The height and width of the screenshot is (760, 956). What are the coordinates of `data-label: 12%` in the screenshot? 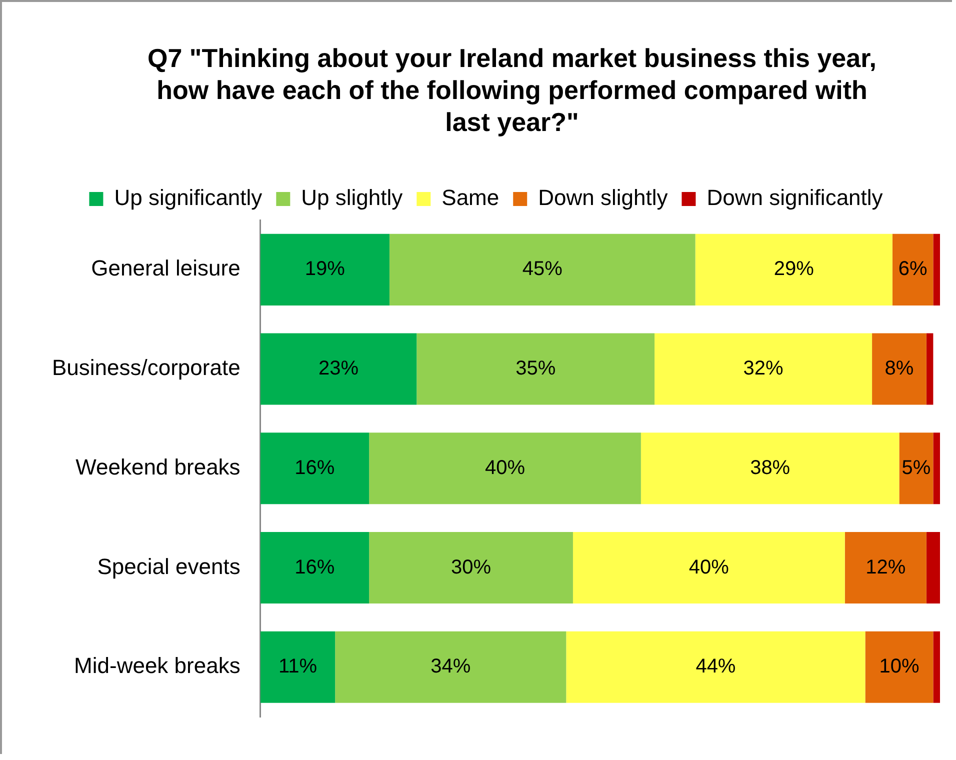 It's located at (886, 567).